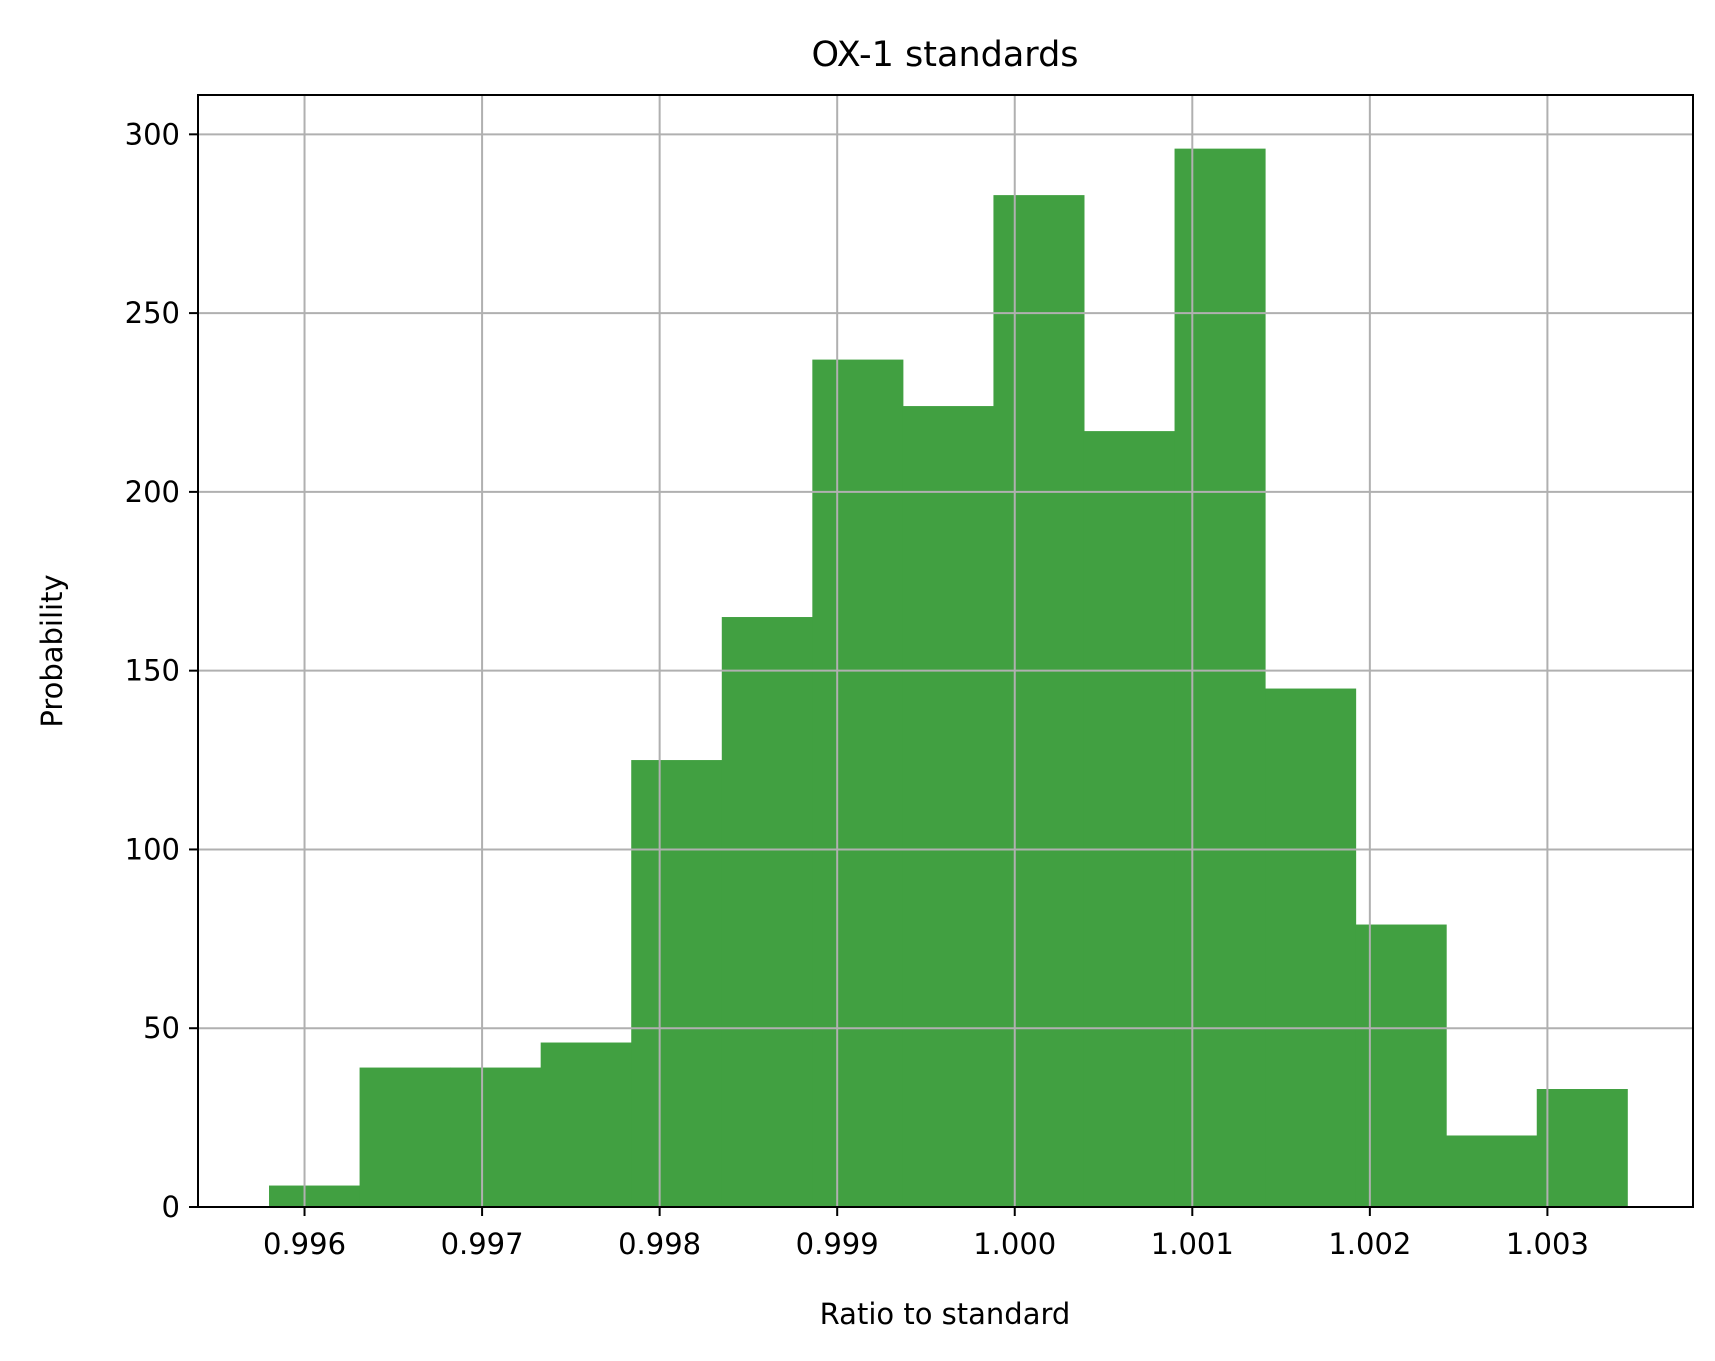 This screenshot has width=1715, height=1361. Describe the element at coordinates (152, 849) in the screenshot. I see `y-tick-label-2: 100` at that location.